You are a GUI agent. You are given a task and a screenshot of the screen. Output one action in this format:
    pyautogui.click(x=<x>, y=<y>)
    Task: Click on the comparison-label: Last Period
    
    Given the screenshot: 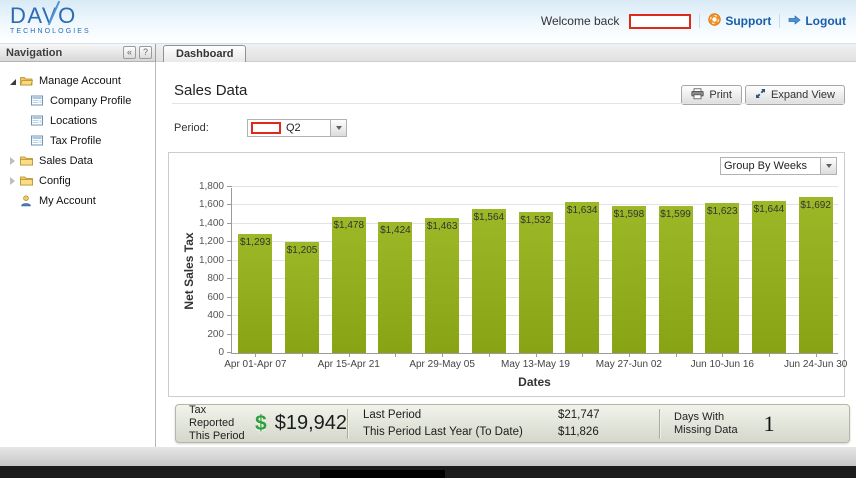 What is the action you would take?
    pyautogui.click(x=392, y=414)
    